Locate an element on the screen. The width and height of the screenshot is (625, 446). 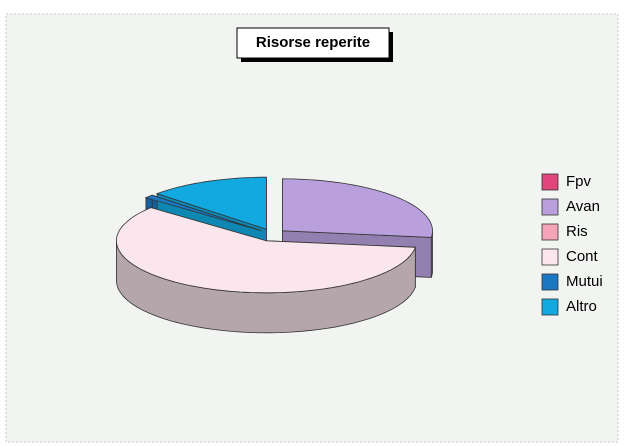
legend-label: Cont is located at coordinates (582, 256).